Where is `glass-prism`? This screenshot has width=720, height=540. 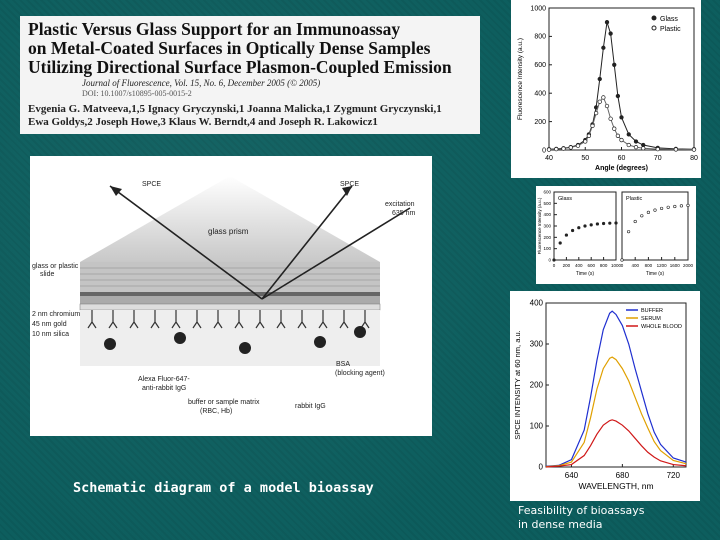 glass-prism is located at coordinates (230, 219).